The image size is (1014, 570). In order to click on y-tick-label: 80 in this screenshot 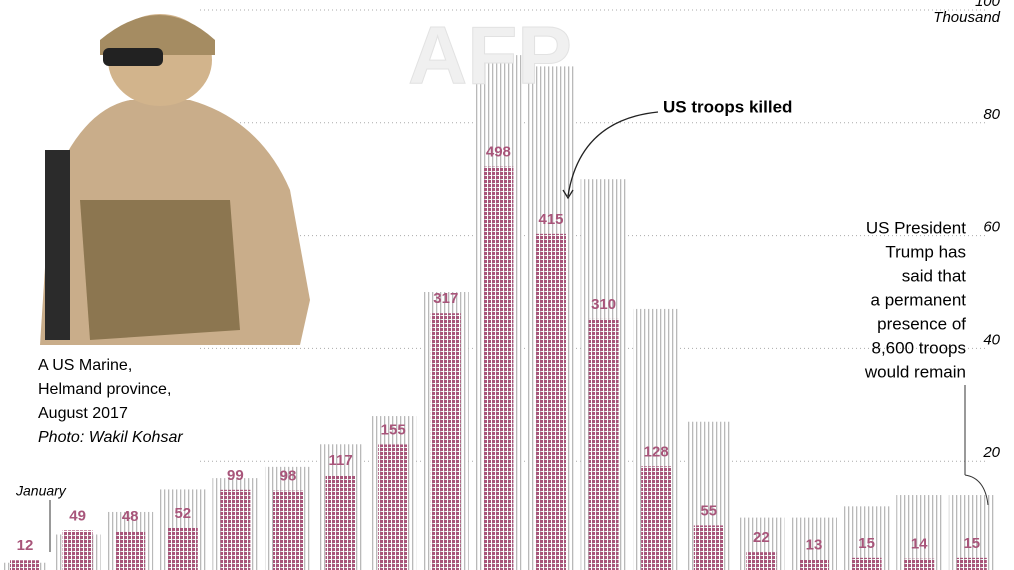, I will do `click(991, 114)`.